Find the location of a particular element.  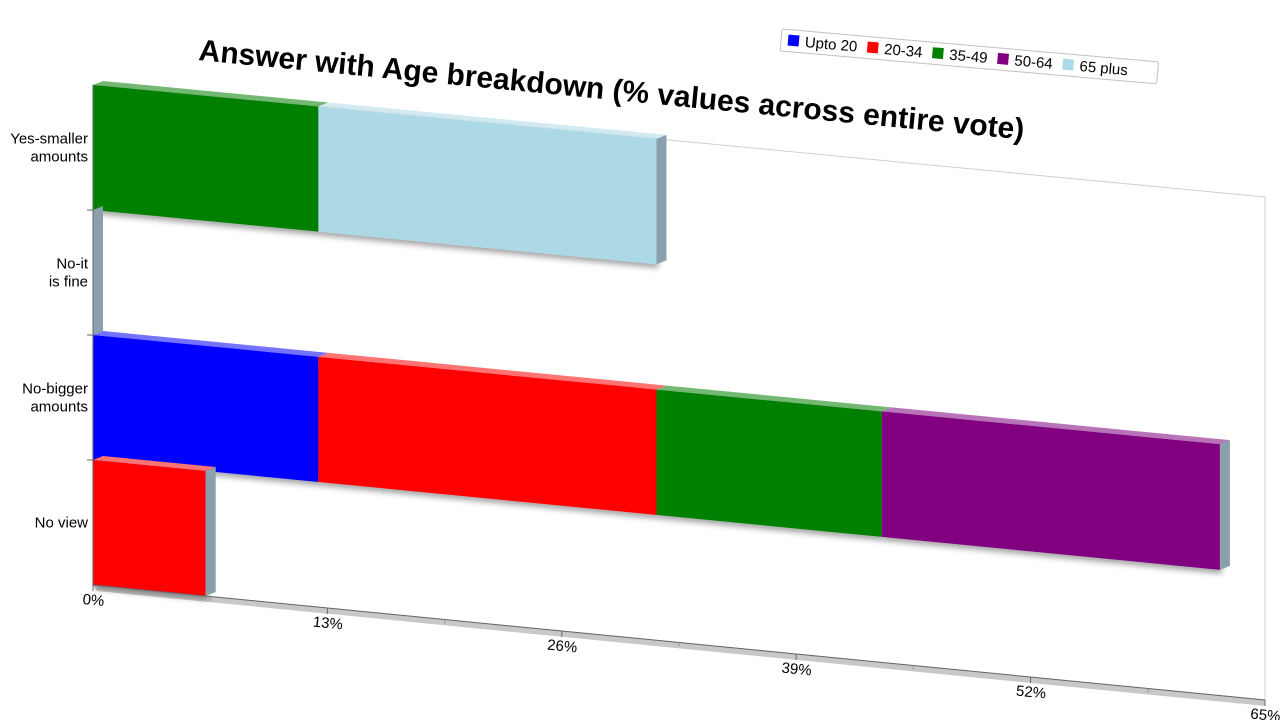

legend-label: 65 plus is located at coordinates (1104, 68).